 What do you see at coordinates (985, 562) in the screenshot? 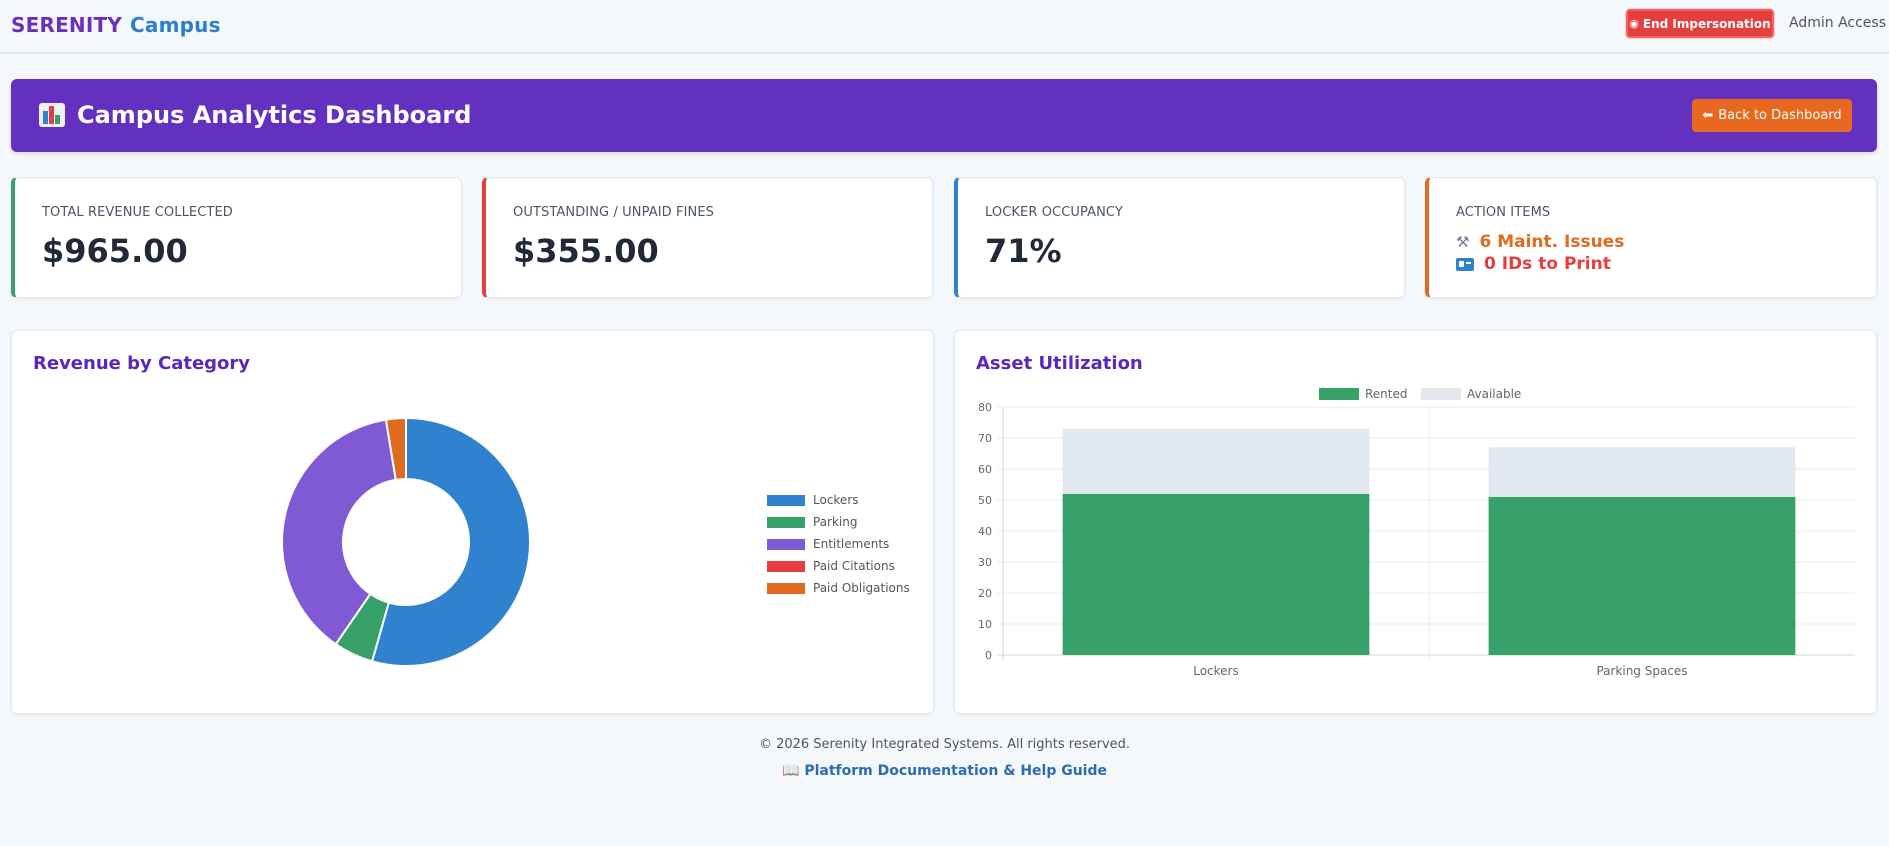
I see `y-tick-label: 30` at bounding box center [985, 562].